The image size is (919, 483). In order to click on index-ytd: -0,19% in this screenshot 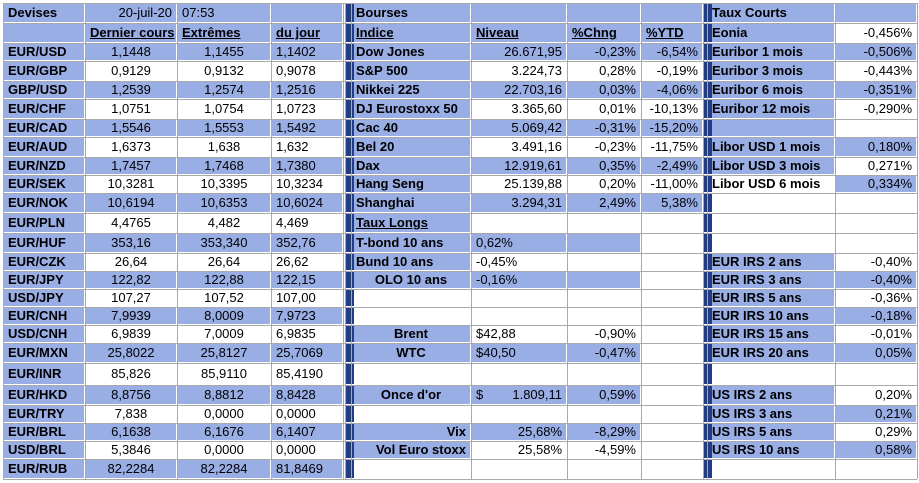, I will do `click(677, 70)`.